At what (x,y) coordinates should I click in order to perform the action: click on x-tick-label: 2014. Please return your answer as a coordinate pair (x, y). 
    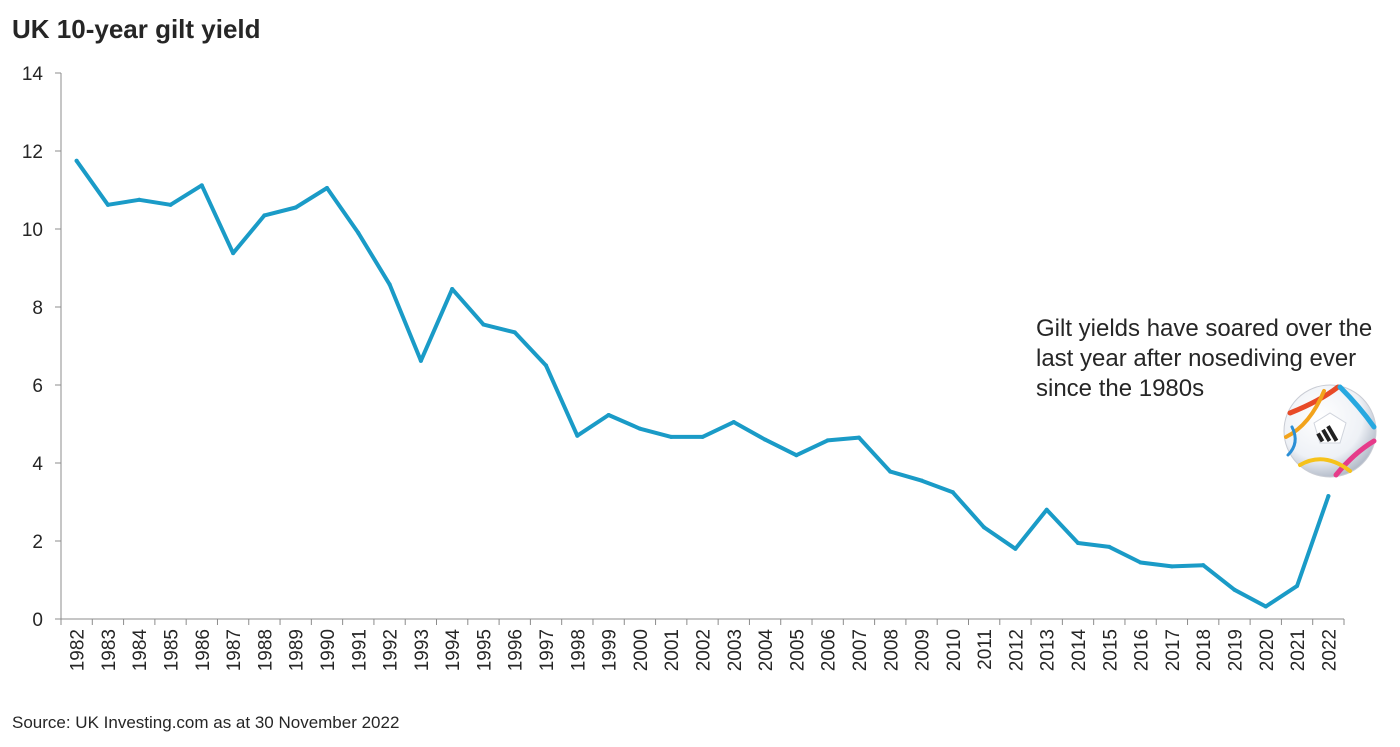
    Looking at the image, I should click on (1079, 650).